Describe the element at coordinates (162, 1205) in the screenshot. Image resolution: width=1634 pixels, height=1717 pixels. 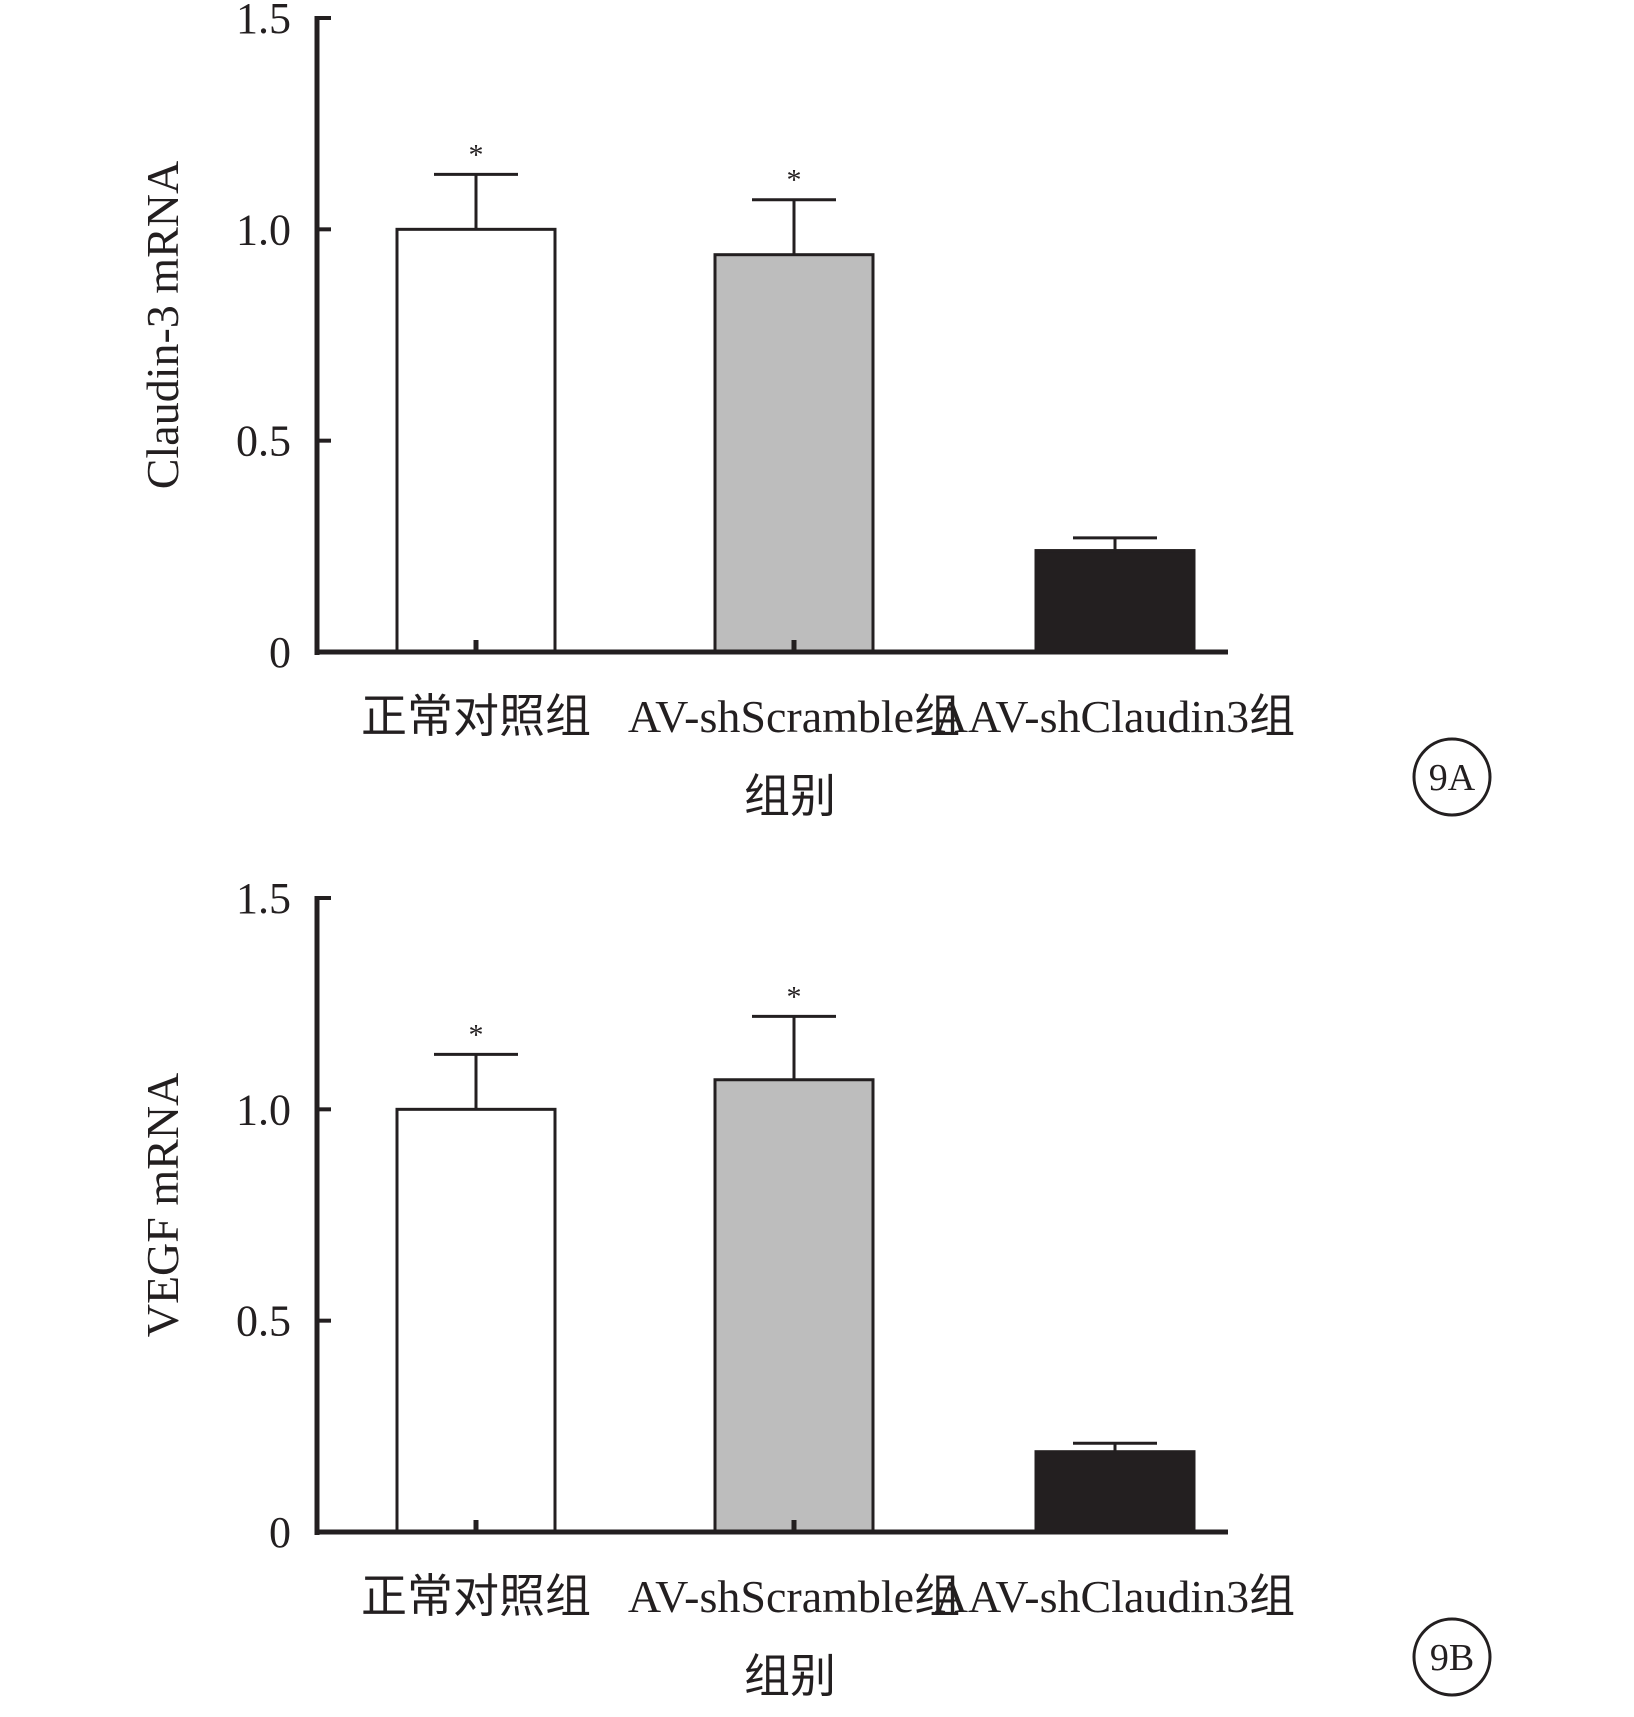
I see `y-axis-title: VEGF mRNA` at that location.